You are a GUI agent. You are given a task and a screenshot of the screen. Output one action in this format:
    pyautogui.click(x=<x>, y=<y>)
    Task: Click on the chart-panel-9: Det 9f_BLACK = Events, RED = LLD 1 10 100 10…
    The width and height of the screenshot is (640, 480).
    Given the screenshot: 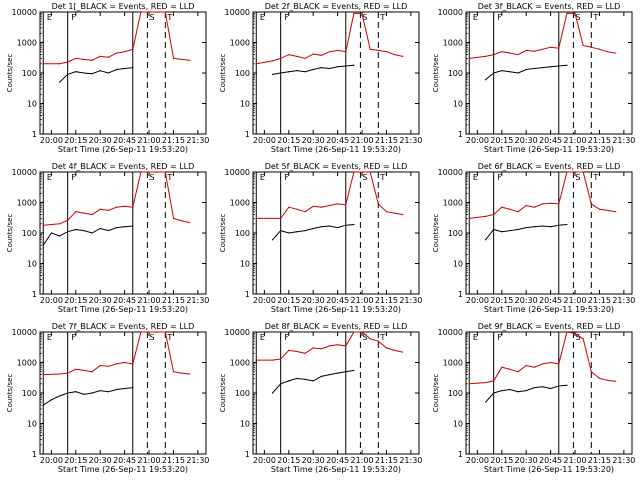 What is the action you would take?
    pyautogui.click(x=533, y=398)
    